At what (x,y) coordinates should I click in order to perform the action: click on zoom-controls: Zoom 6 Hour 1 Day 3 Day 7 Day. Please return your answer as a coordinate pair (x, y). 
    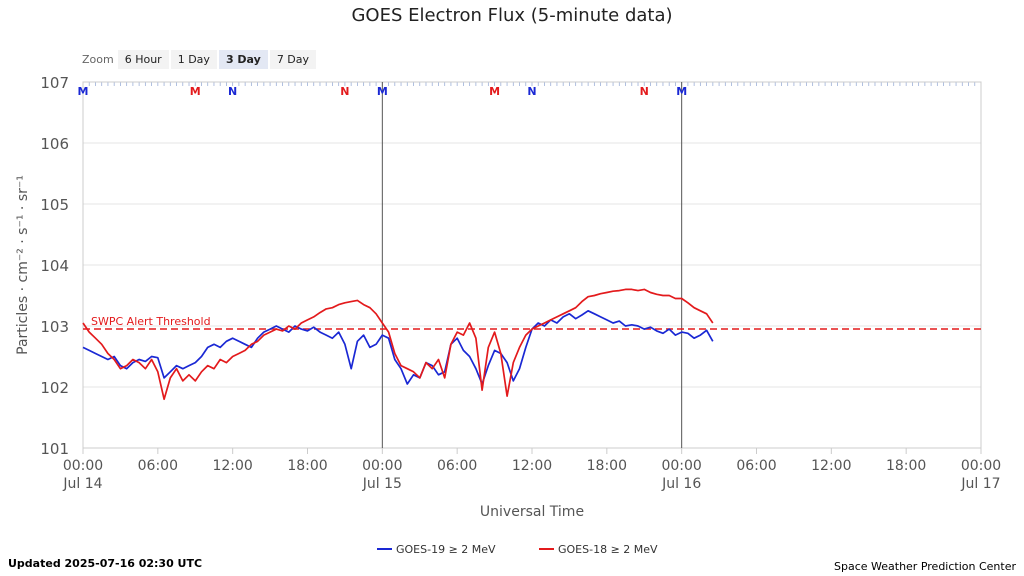
    Looking at the image, I should click on (200, 59).